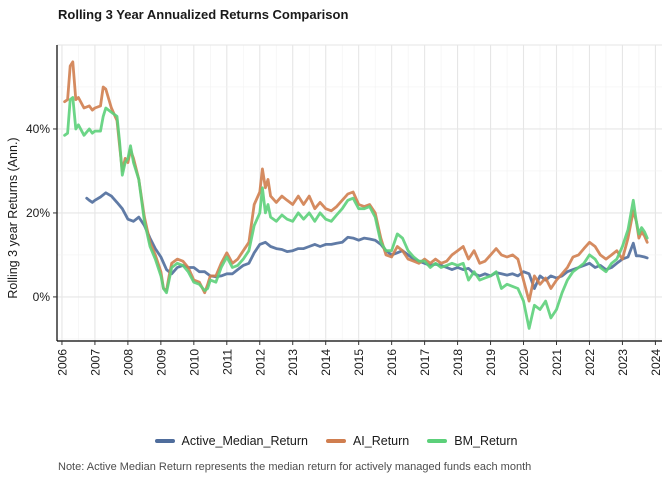 The height and width of the screenshot is (480, 672). What do you see at coordinates (128, 362) in the screenshot?
I see `x-tick-label: 2008` at bounding box center [128, 362].